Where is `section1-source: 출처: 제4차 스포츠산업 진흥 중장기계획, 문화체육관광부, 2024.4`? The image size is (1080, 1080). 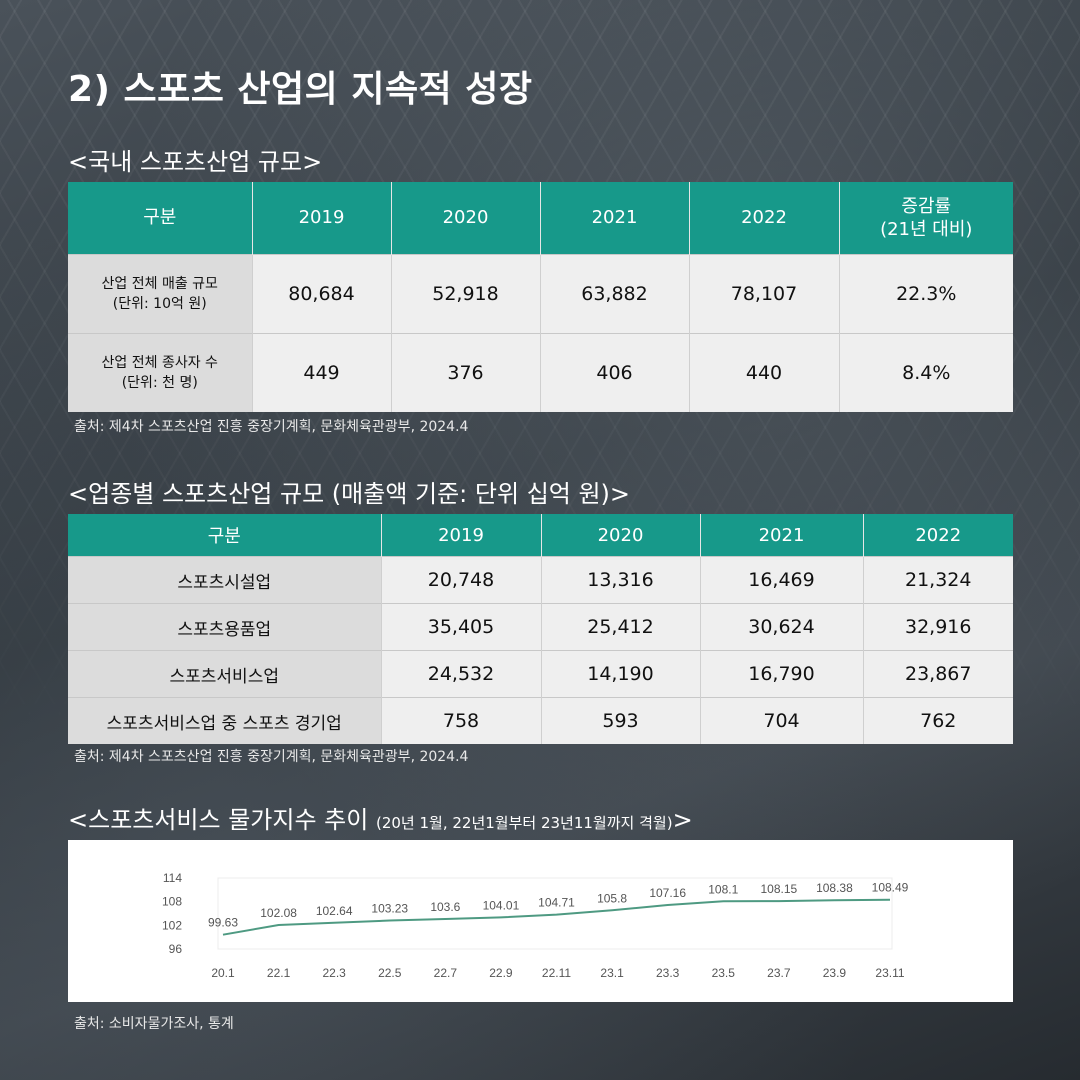 section1-source: 출처: 제4차 스포츠산업 진흥 중장기계획, 문화체육관광부, 2024.4 is located at coordinates (271, 427).